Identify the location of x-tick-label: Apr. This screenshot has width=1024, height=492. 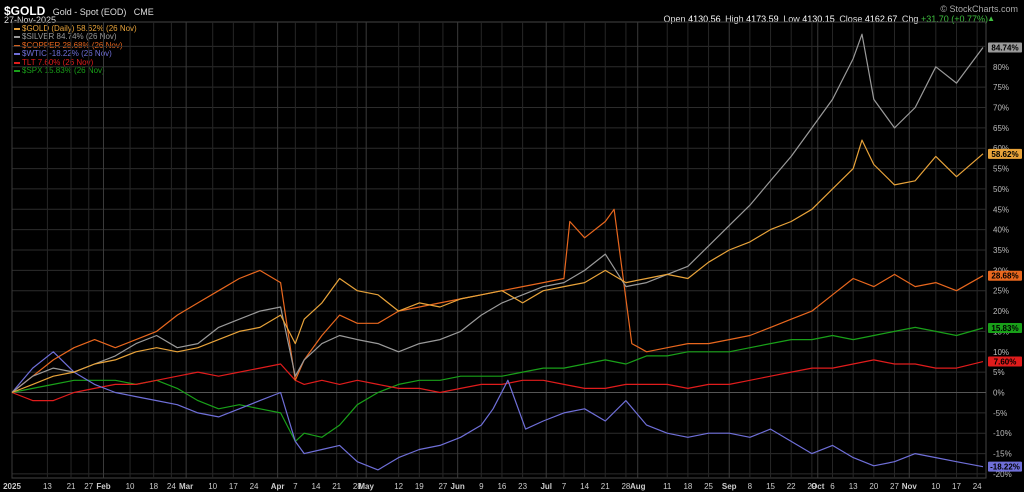
(278, 486).